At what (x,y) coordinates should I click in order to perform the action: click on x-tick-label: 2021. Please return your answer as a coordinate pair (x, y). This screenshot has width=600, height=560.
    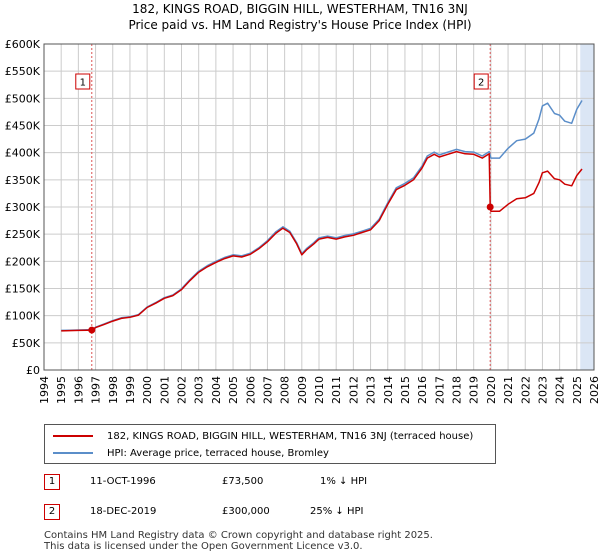
    Looking at the image, I should click on (508, 390).